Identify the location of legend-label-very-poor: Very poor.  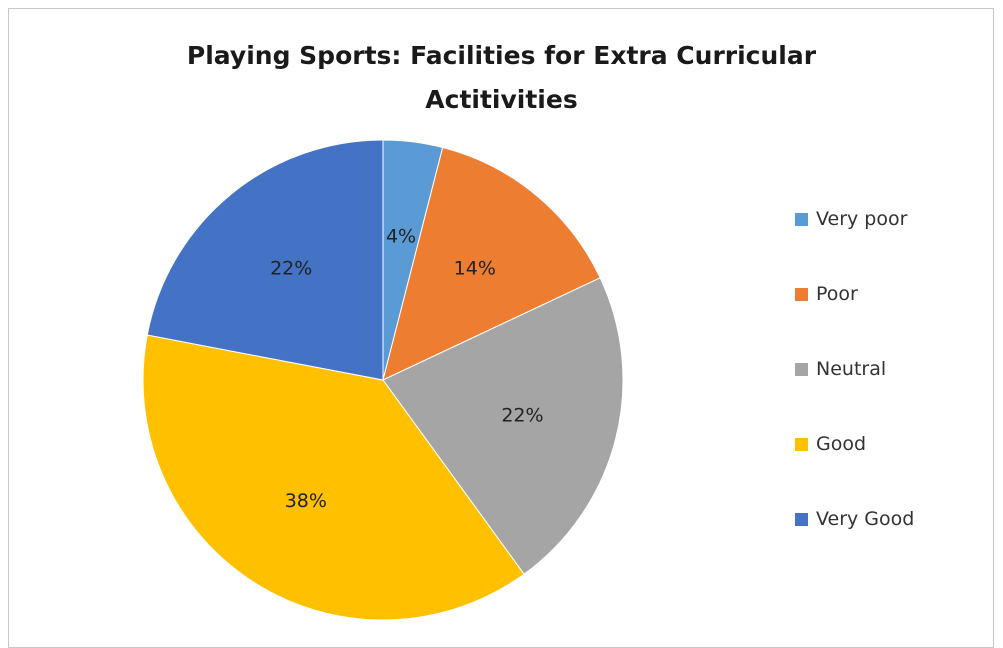
(862, 219).